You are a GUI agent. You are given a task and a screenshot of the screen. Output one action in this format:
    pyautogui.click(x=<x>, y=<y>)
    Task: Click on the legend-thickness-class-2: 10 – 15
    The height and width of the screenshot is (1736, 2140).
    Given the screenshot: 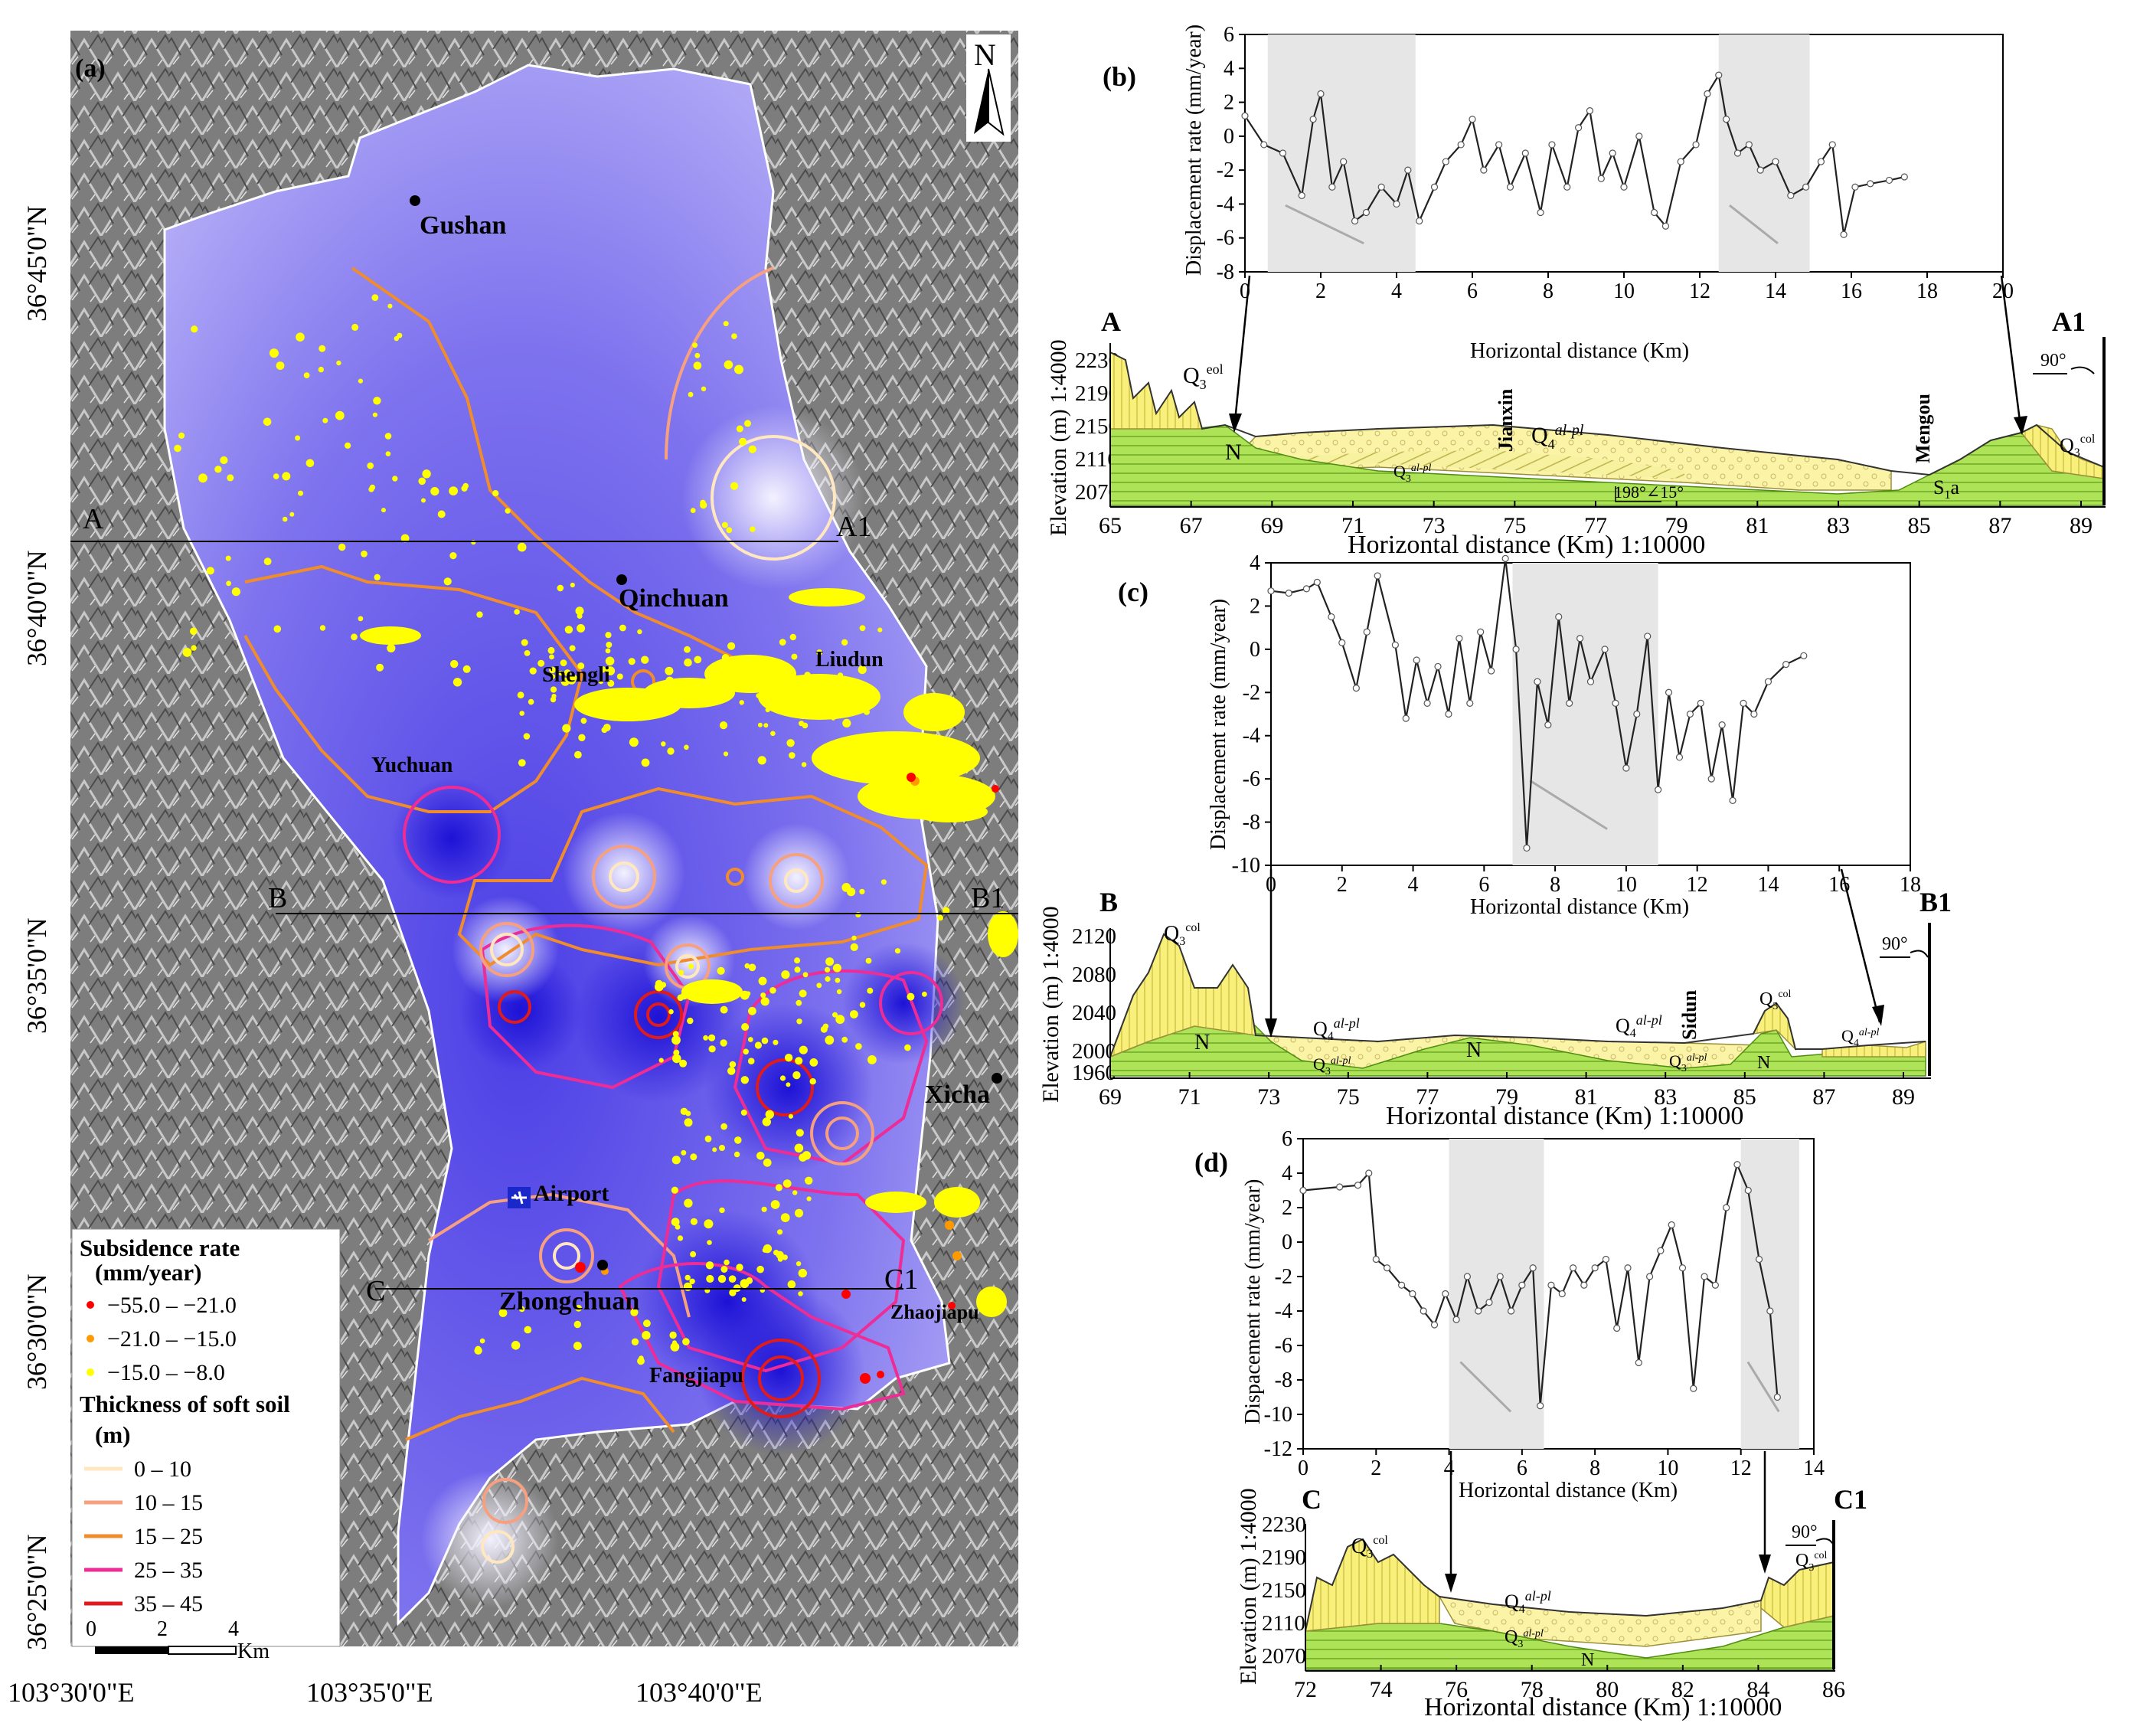 What is the action you would take?
    pyautogui.click(x=168, y=1502)
    